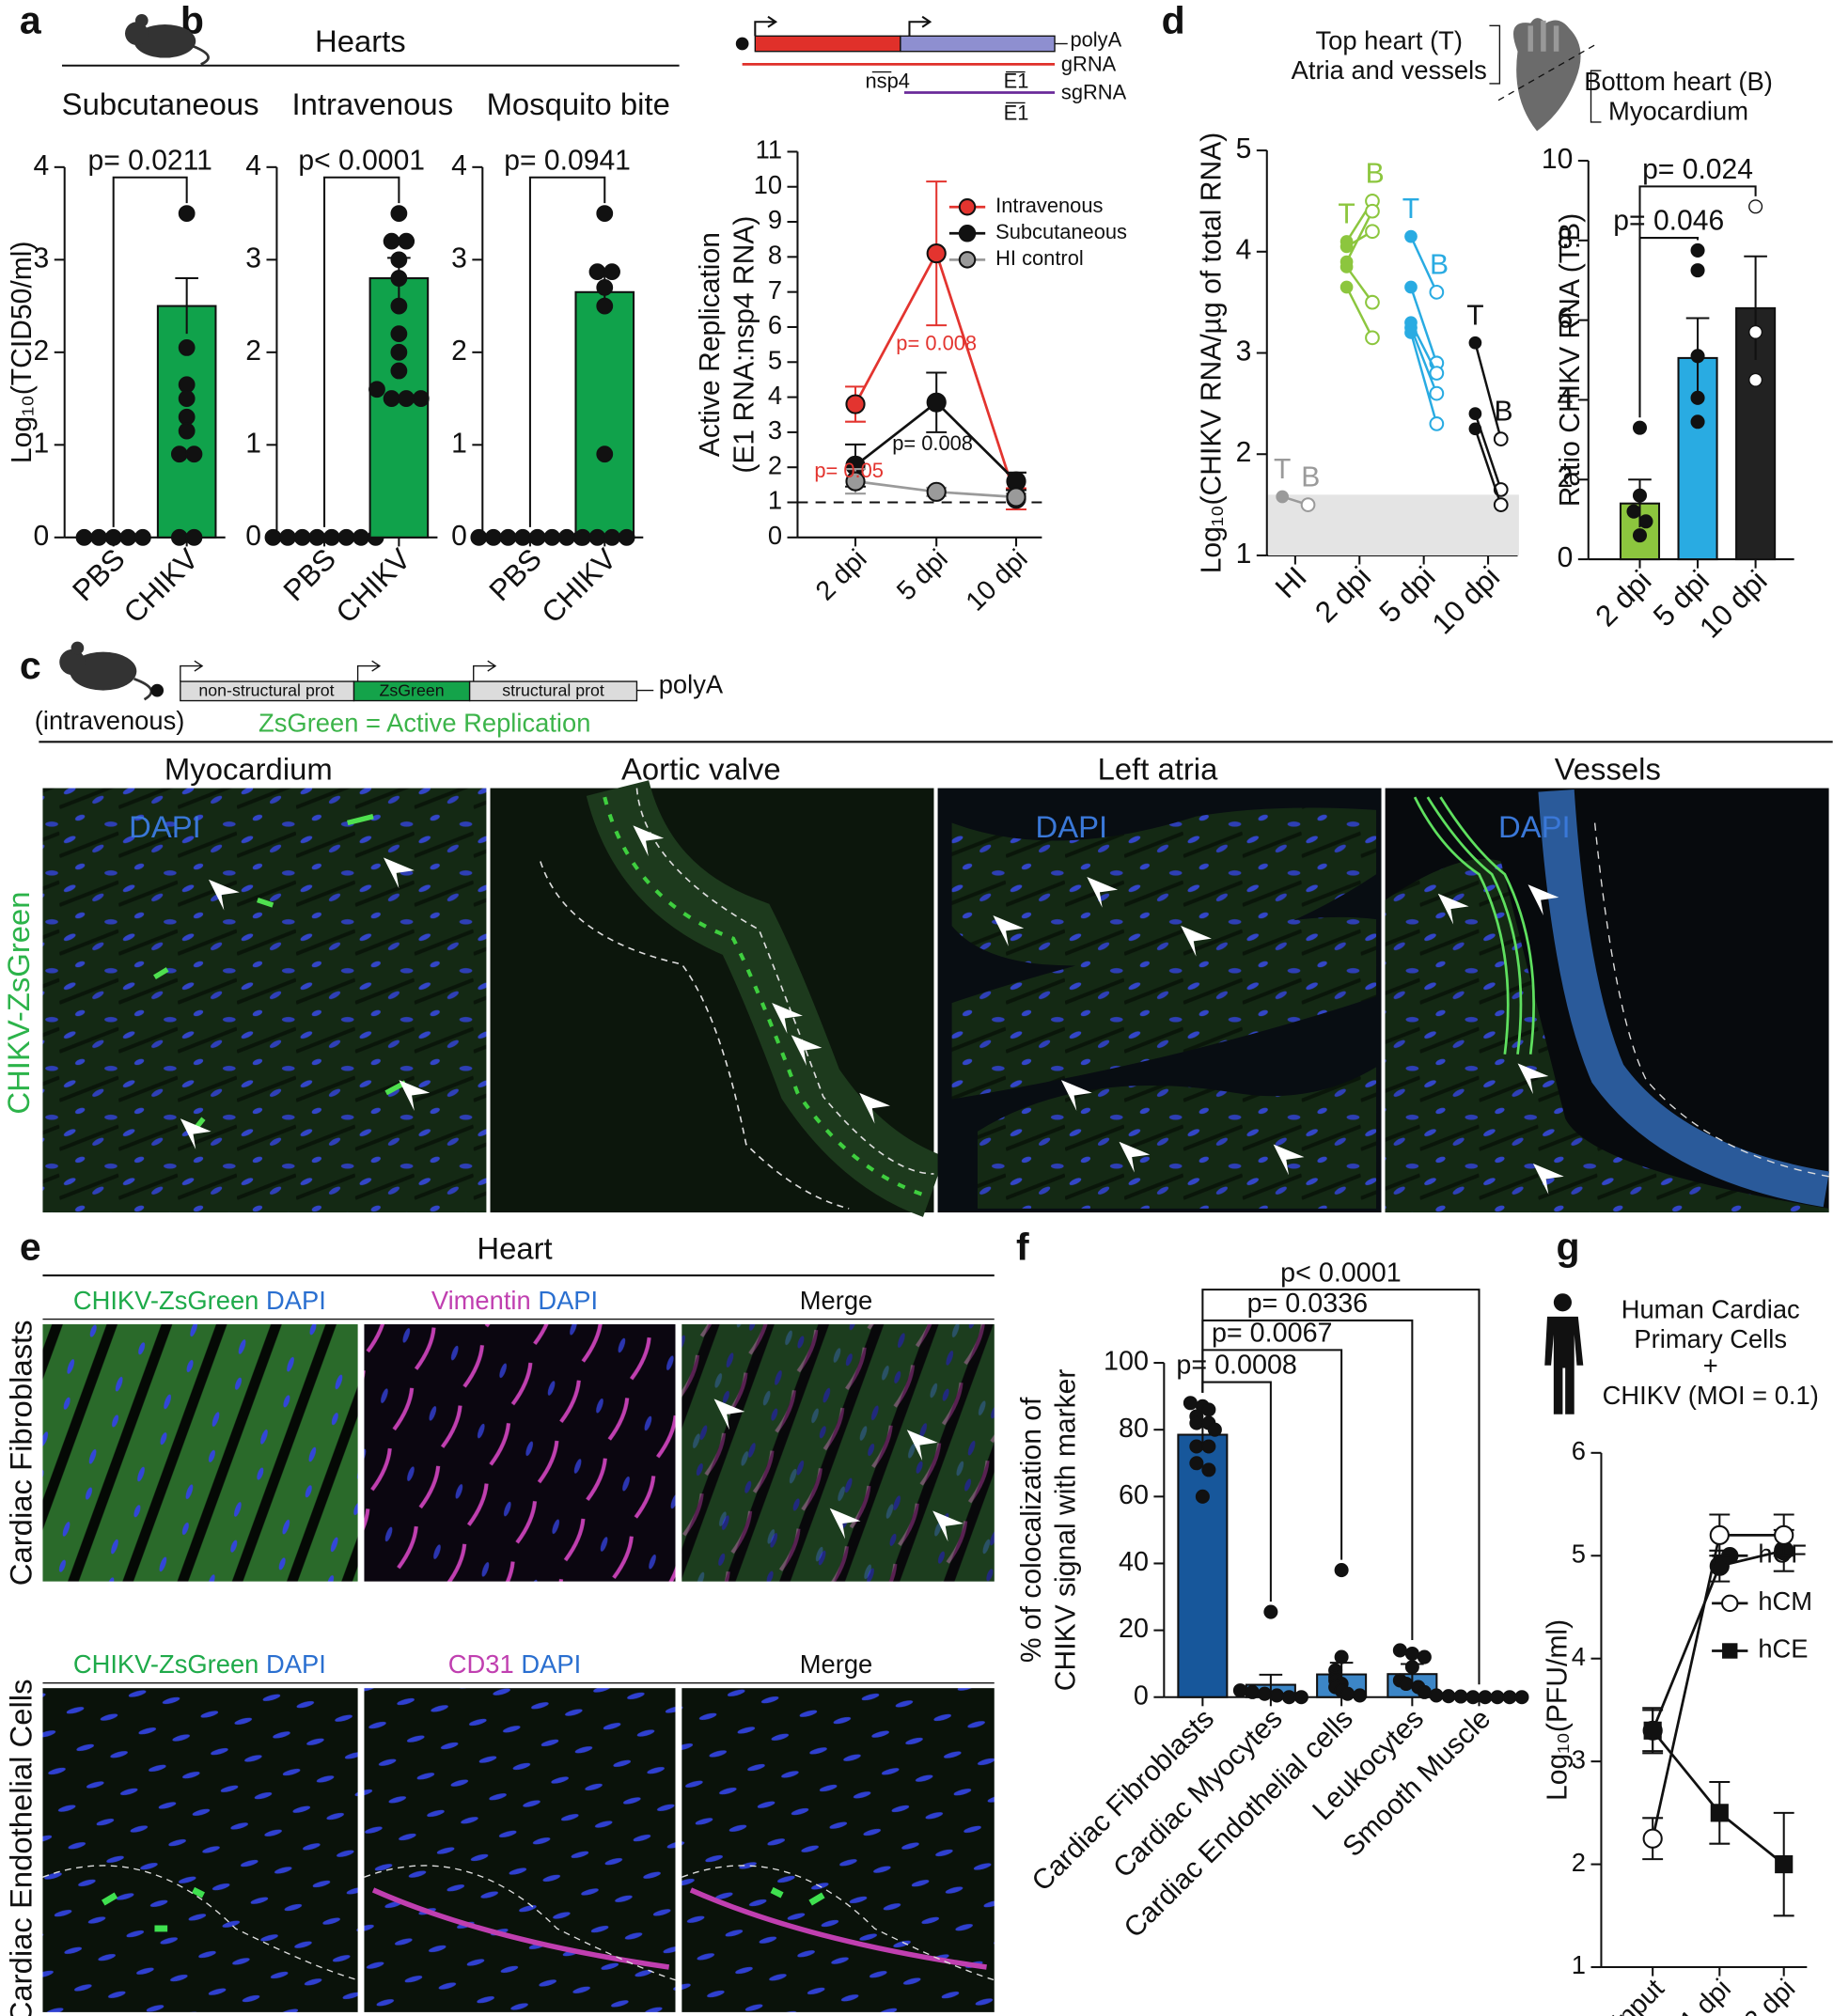 Image resolution: width=1833 pixels, height=2016 pixels. Describe the element at coordinates (30, 665) in the screenshot. I see `panel-letter: c` at that location.